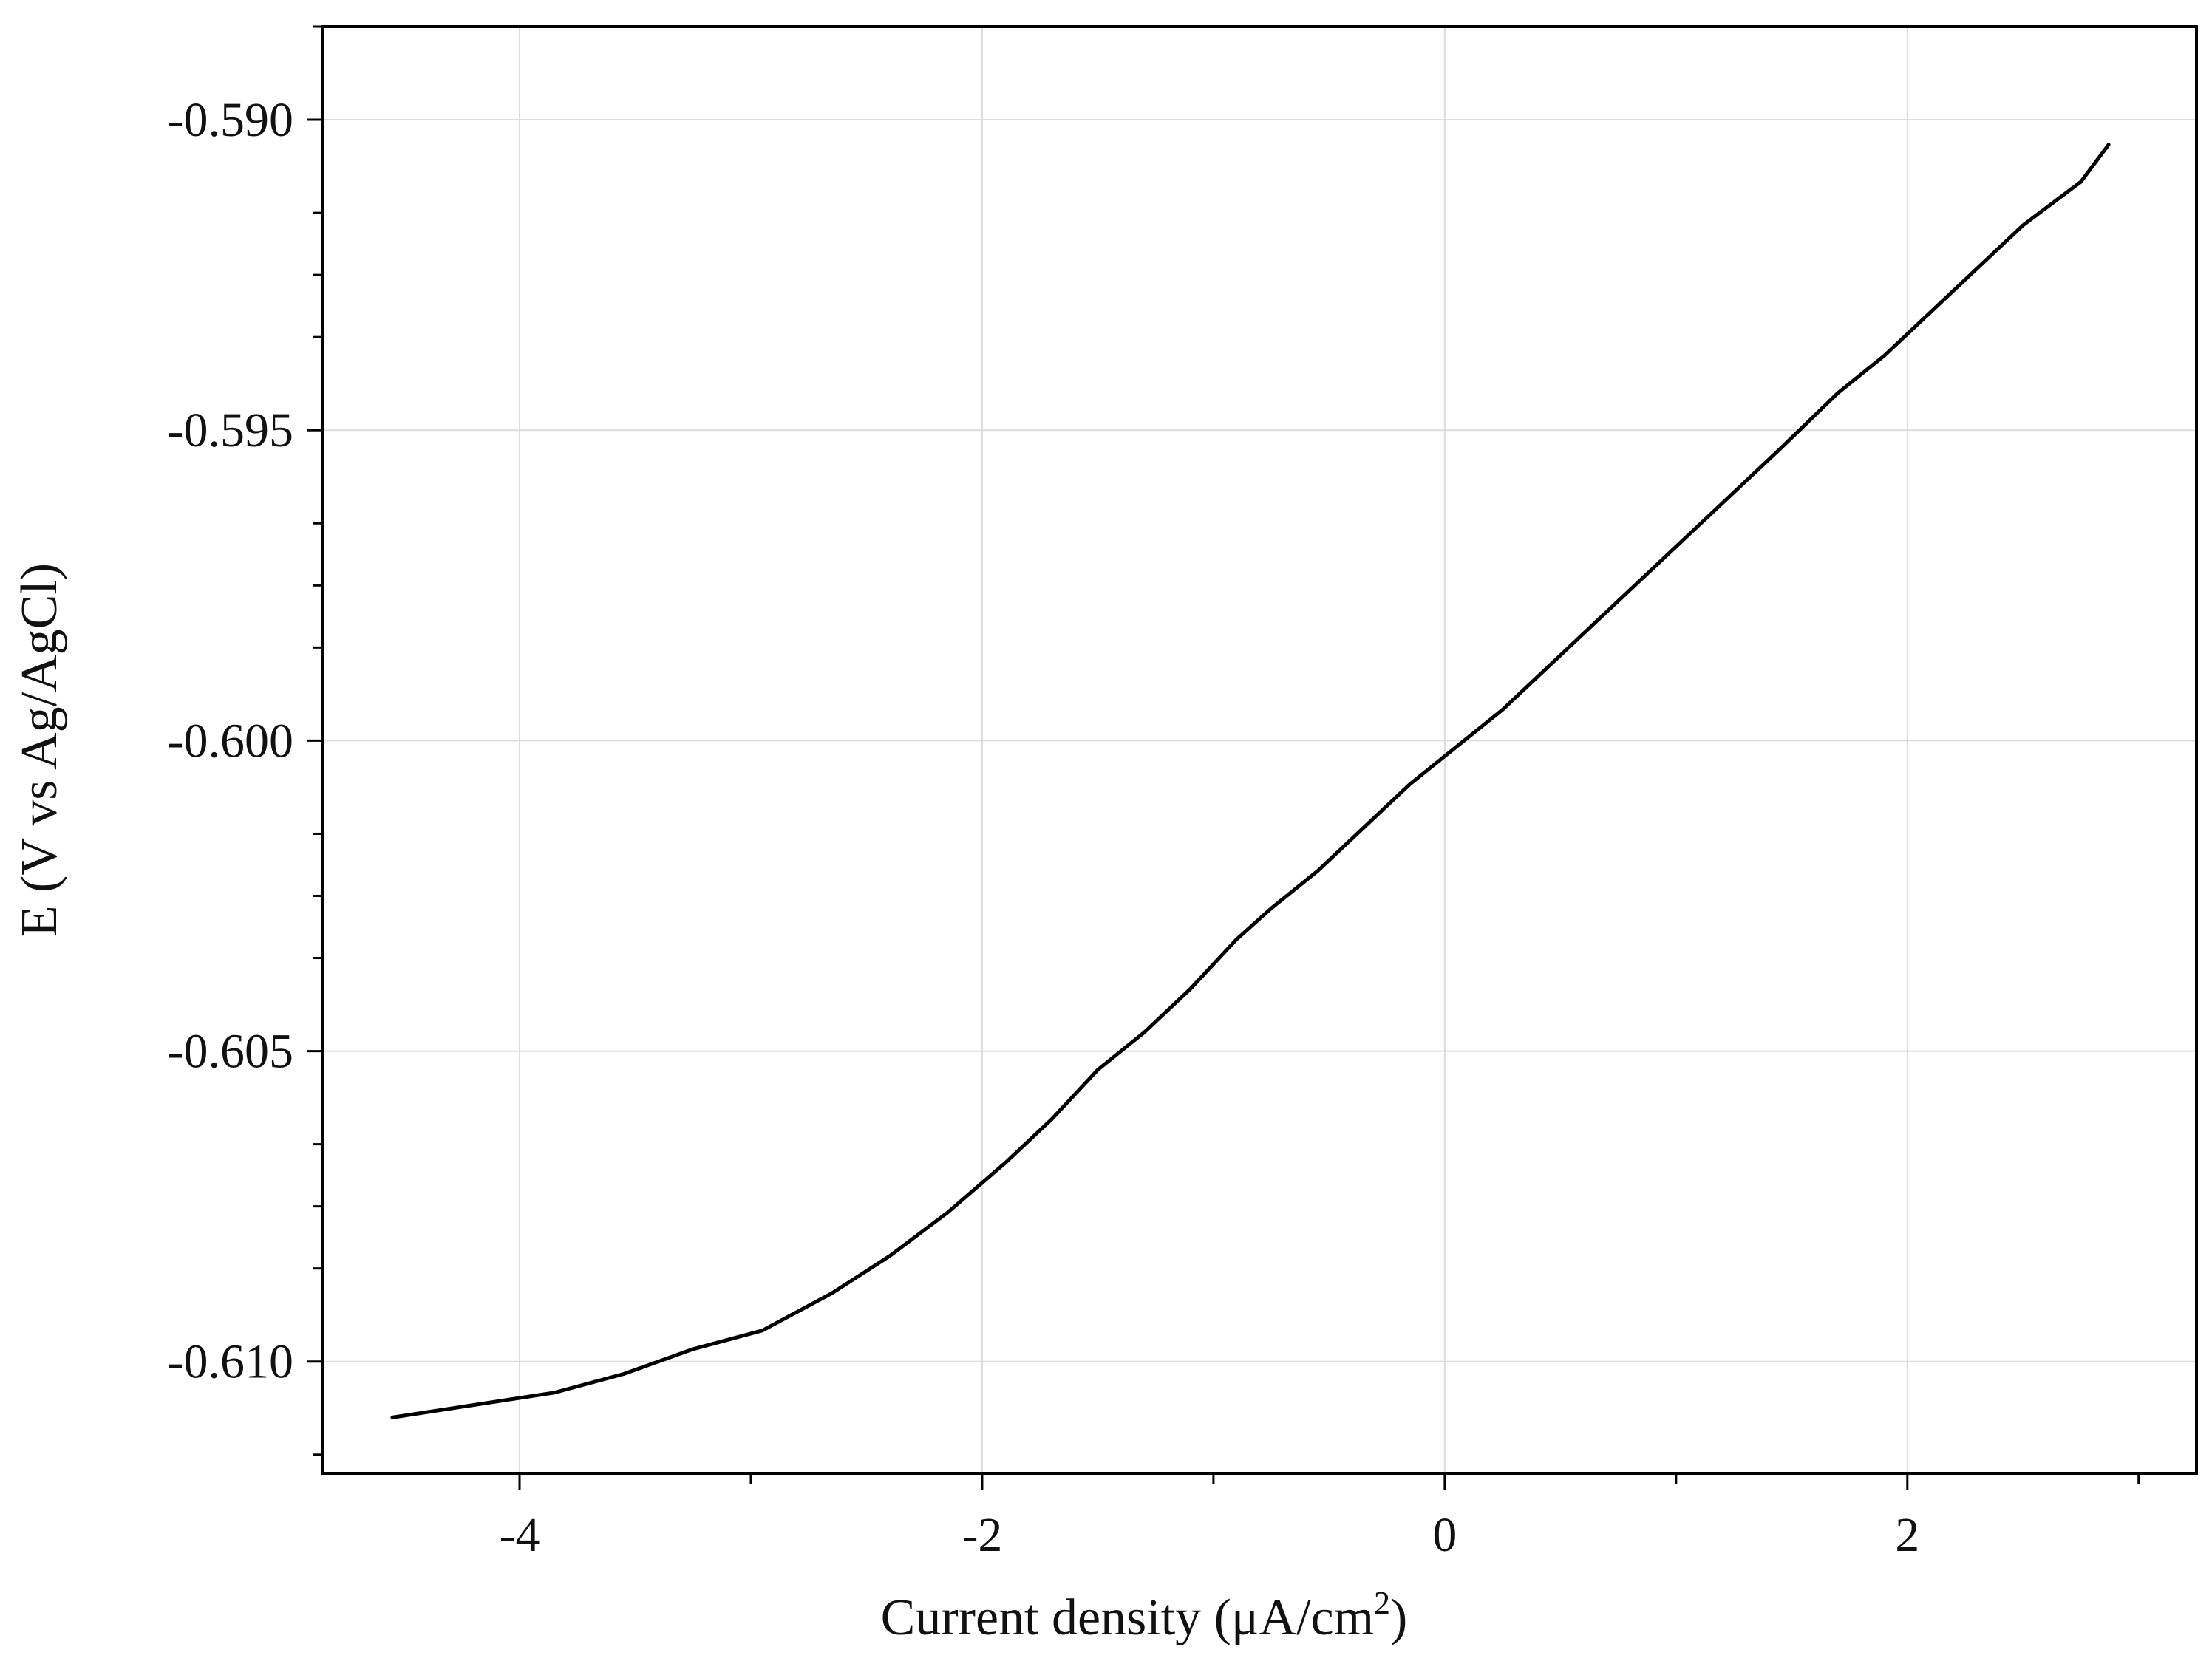  I want to click on y-tick-label: -0.600, so click(230, 741).